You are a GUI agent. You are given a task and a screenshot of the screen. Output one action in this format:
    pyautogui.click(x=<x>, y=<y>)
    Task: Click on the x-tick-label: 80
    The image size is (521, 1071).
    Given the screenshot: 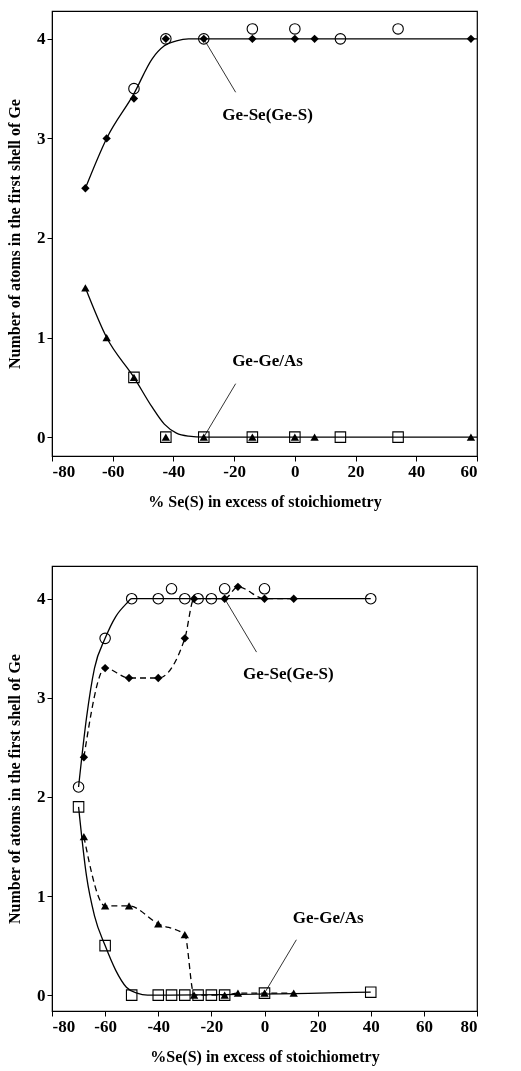 What is the action you would take?
    pyautogui.click(x=469, y=1026)
    